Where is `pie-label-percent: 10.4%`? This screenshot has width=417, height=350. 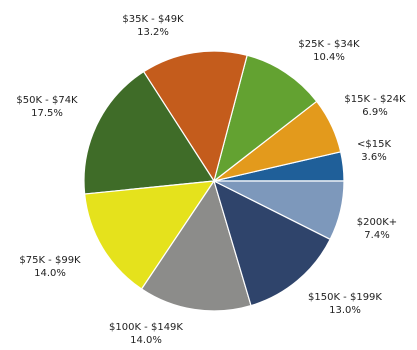
pie-label-percent: 10.4% is located at coordinates (329, 57).